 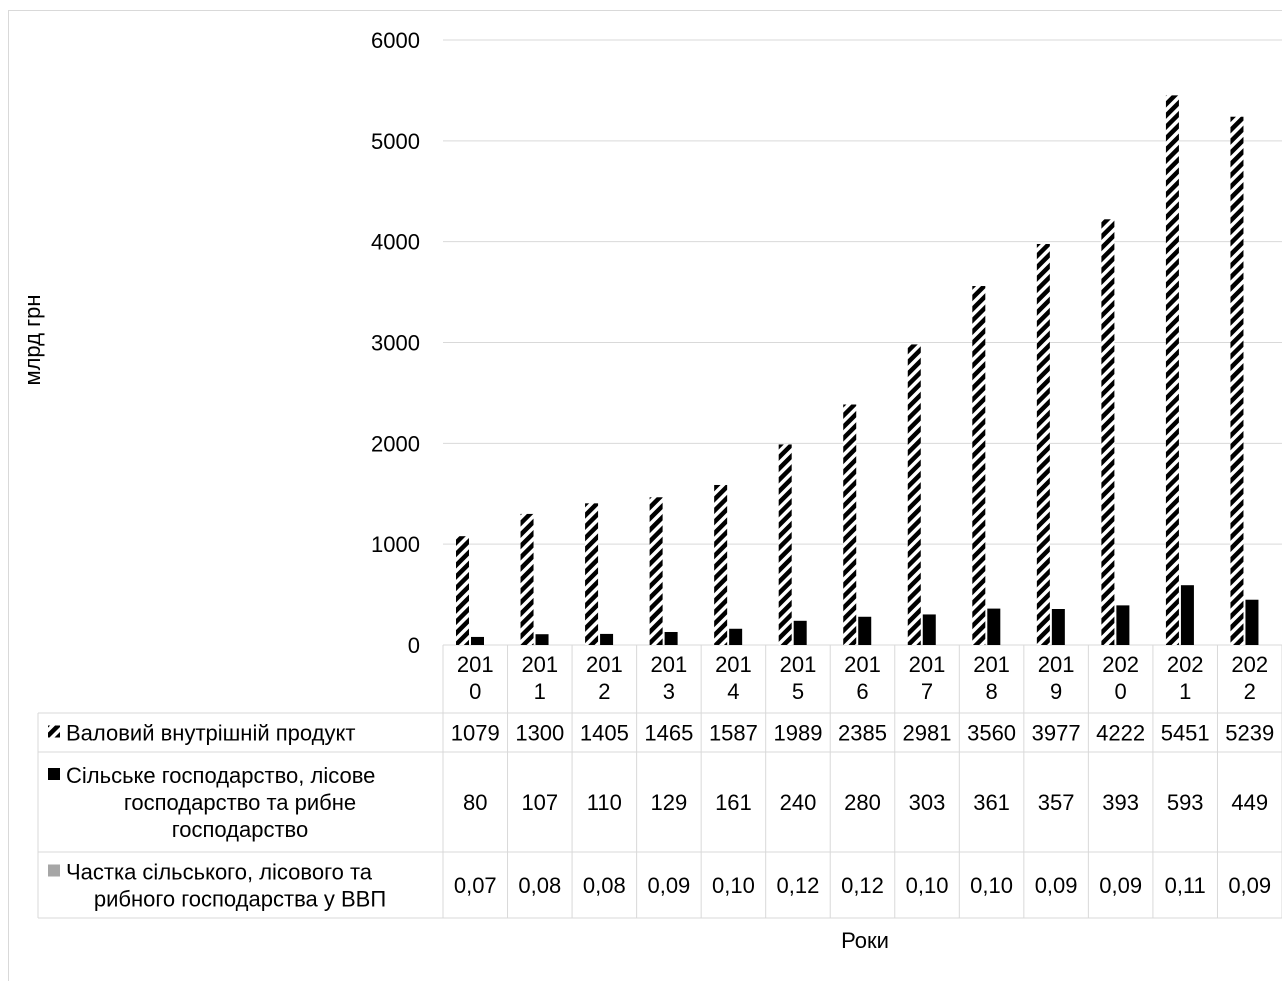 I want to click on y-tick-label: 1000, so click(x=395, y=544).